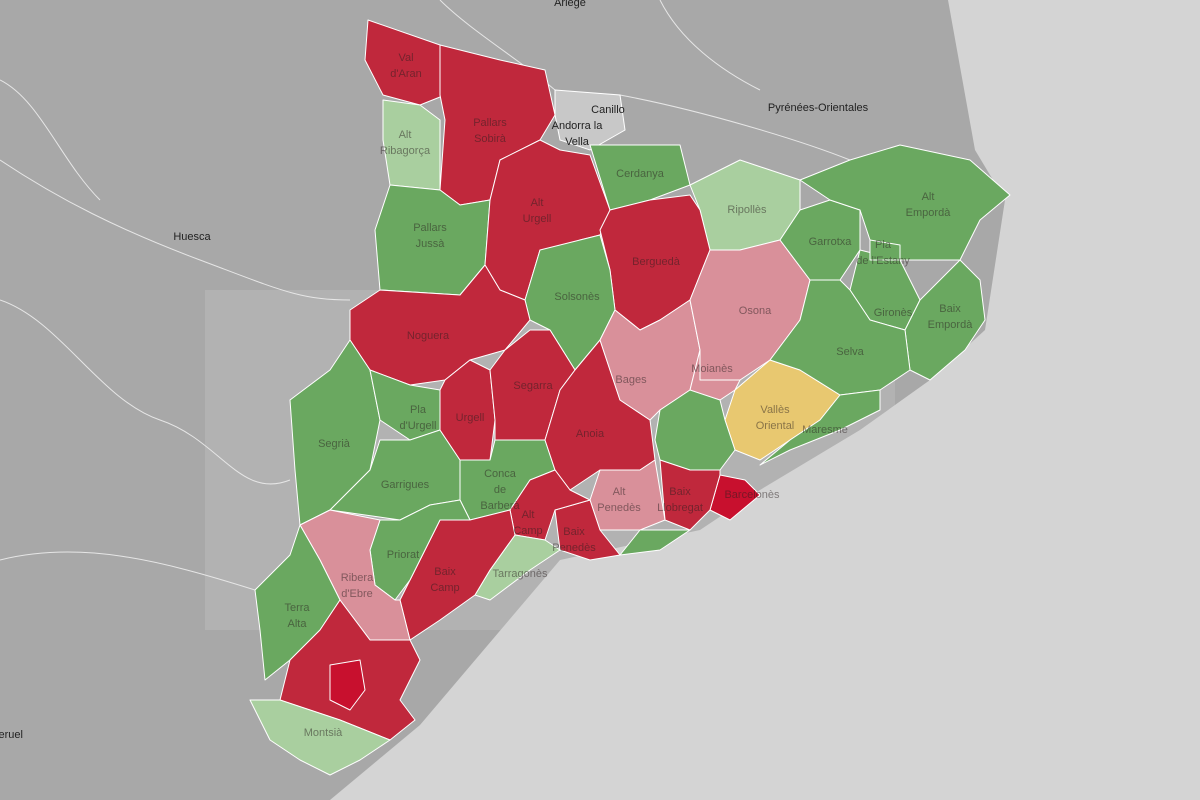 The width and height of the screenshot is (1200, 800). What do you see at coordinates (831, 242) in the screenshot?
I see `region-label: Garrotxa` at bounding box center [831, 242].